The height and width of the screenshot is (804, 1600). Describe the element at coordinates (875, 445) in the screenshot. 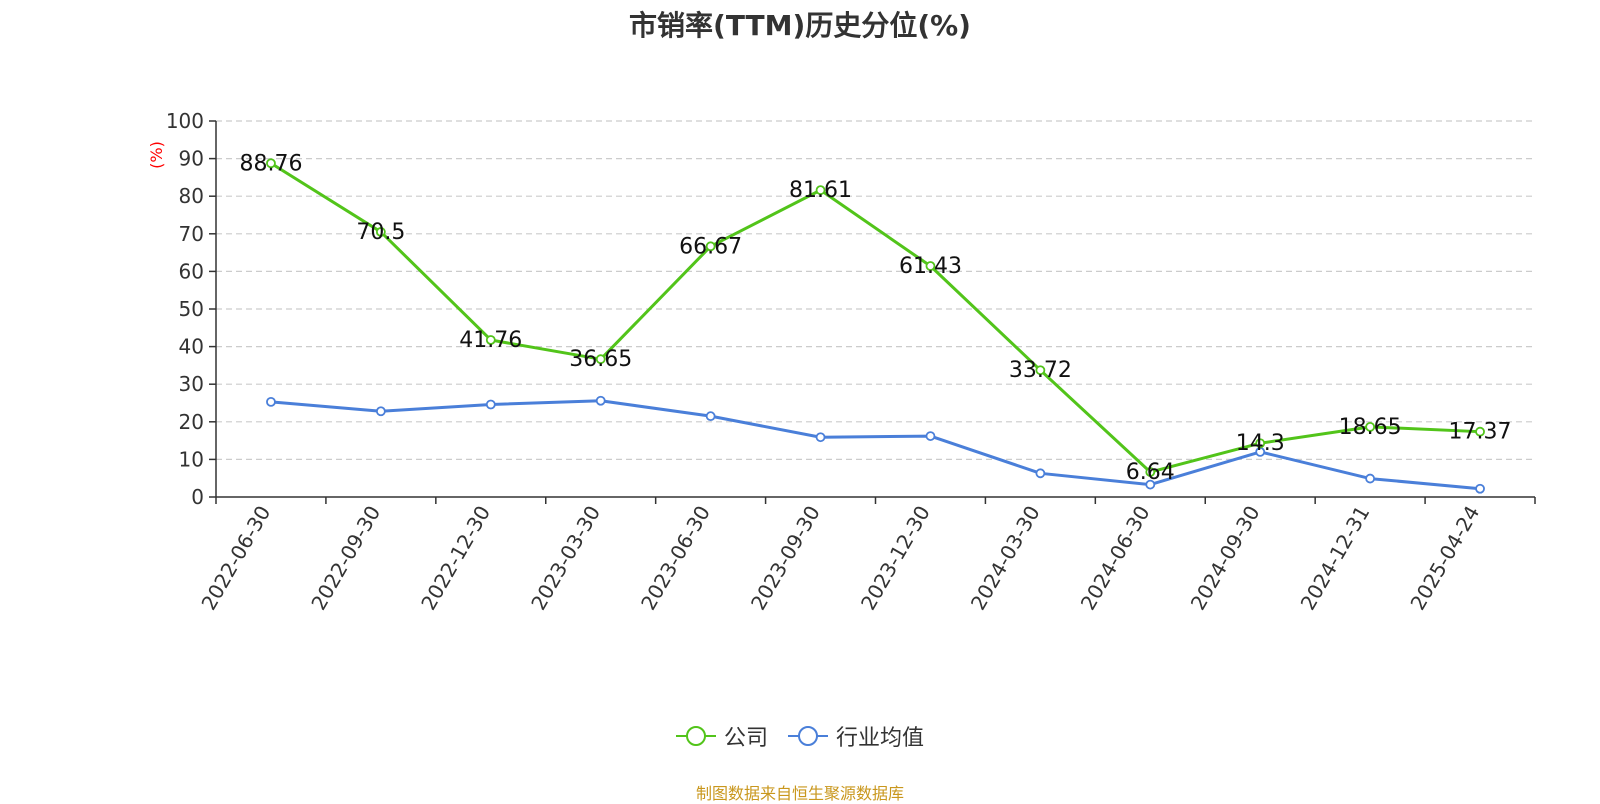

I see `series-line-industry` at that location.